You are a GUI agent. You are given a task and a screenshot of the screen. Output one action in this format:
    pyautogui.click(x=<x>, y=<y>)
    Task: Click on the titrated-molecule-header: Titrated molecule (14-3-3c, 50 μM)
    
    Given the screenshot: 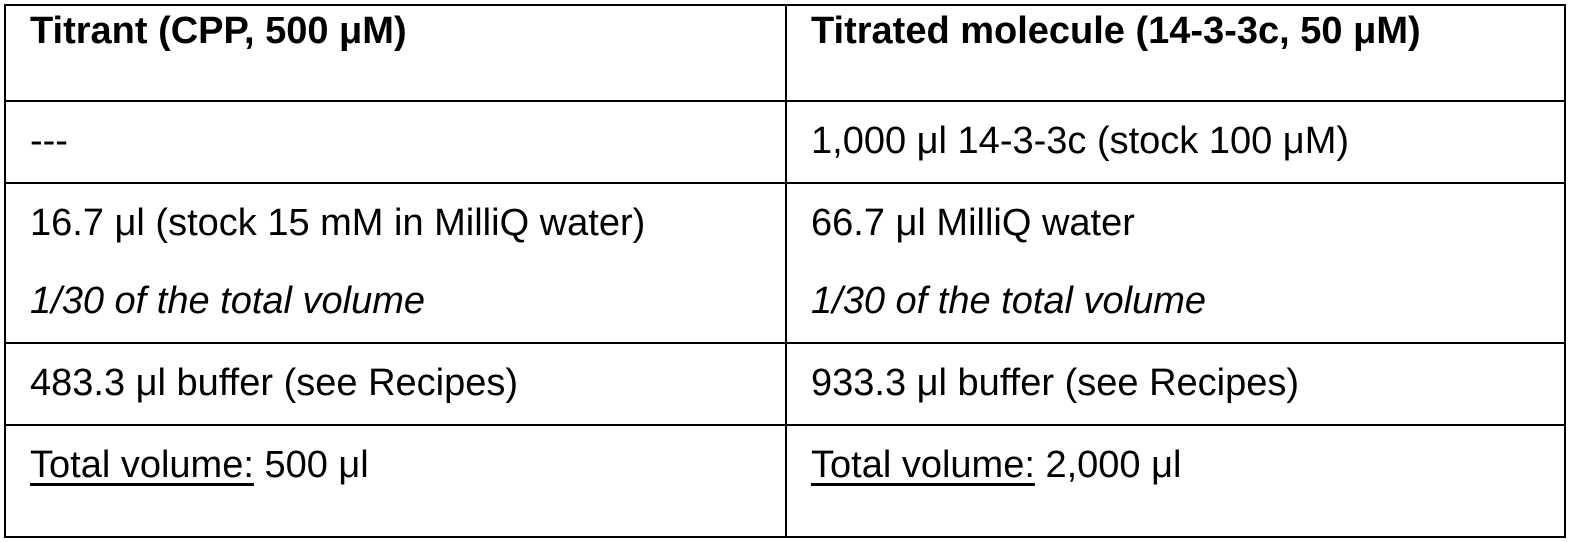 What is the action you would take?
    pyautogui.click(x=1175, y=53)
    